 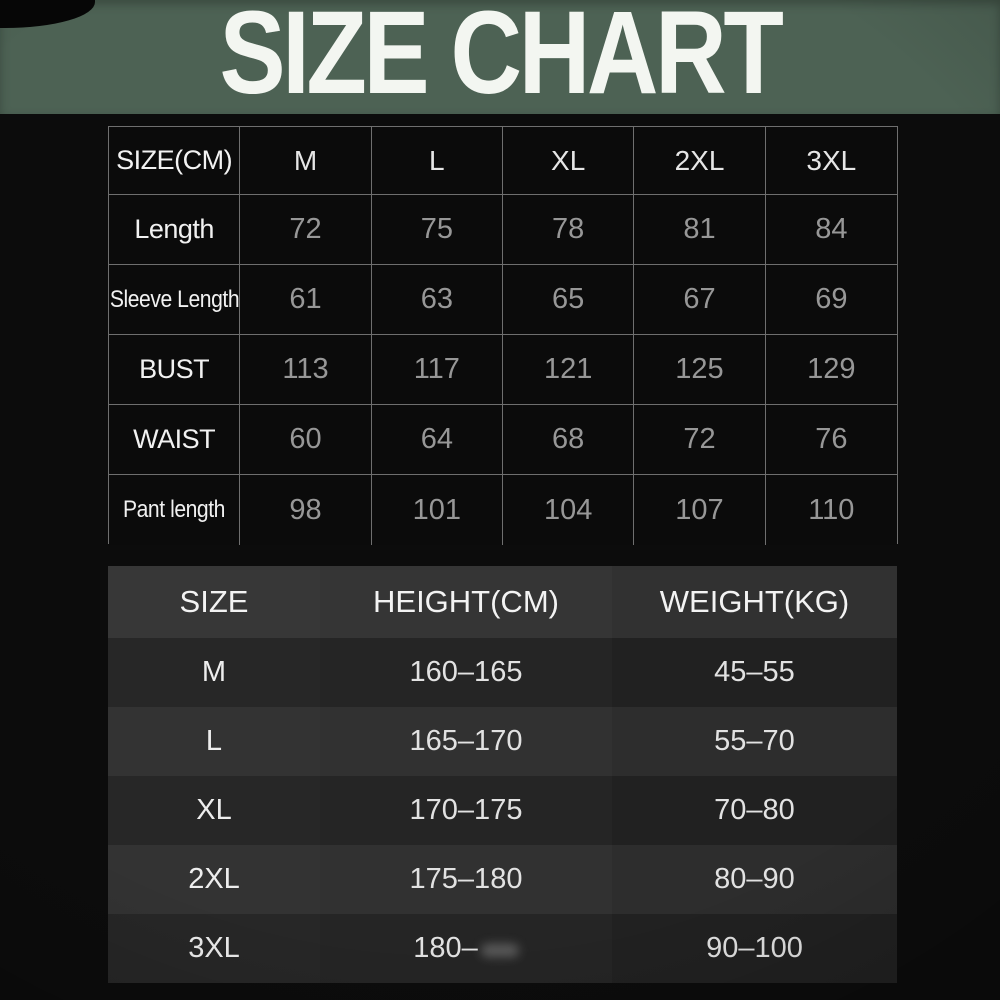 I want to click on measurement-row-label-text: BUST, so click(x=174, y=369).